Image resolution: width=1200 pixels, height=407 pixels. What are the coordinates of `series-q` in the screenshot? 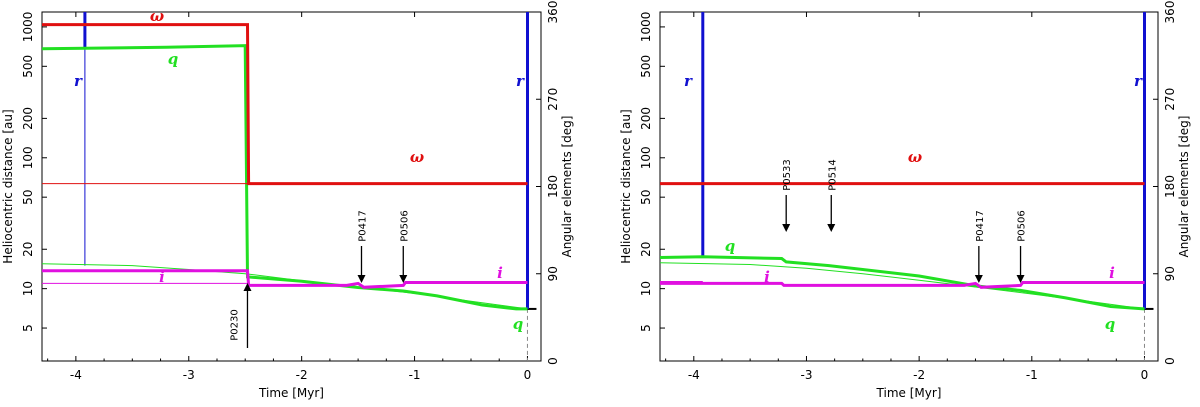 It's located at (902, 283).